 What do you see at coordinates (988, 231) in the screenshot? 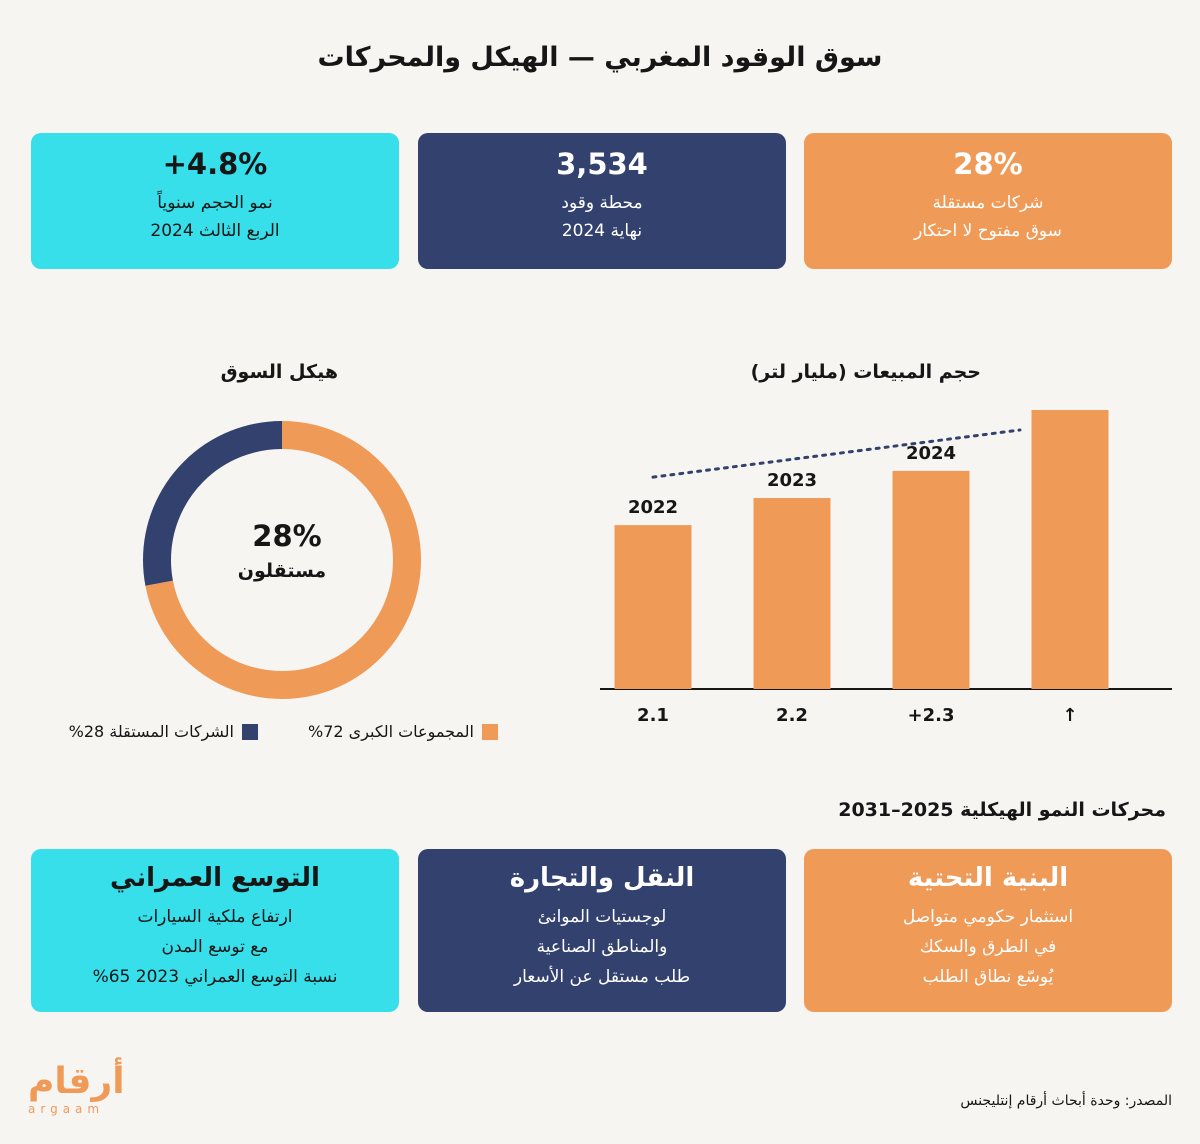
I see `stat-sublabel: سوق مفتوح لا احتكار` at bounding box center [988, 231].